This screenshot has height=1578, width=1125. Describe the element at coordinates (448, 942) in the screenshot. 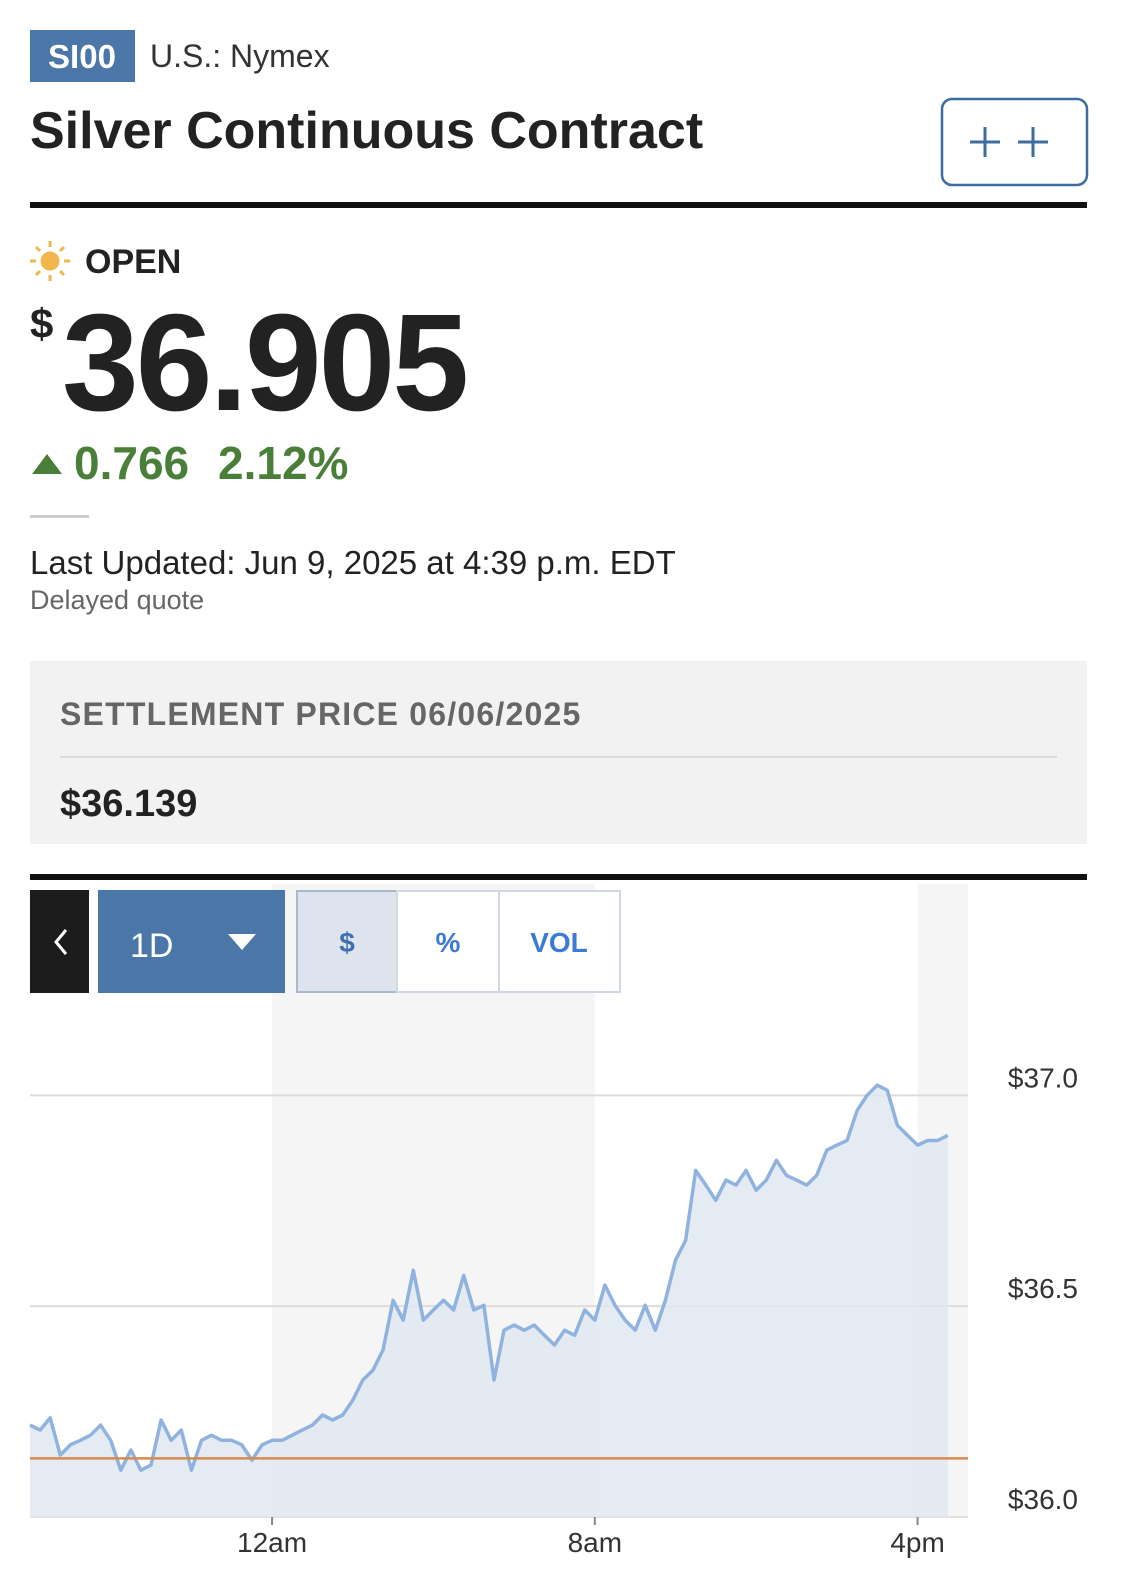

I see `mode-label: %` at that location.